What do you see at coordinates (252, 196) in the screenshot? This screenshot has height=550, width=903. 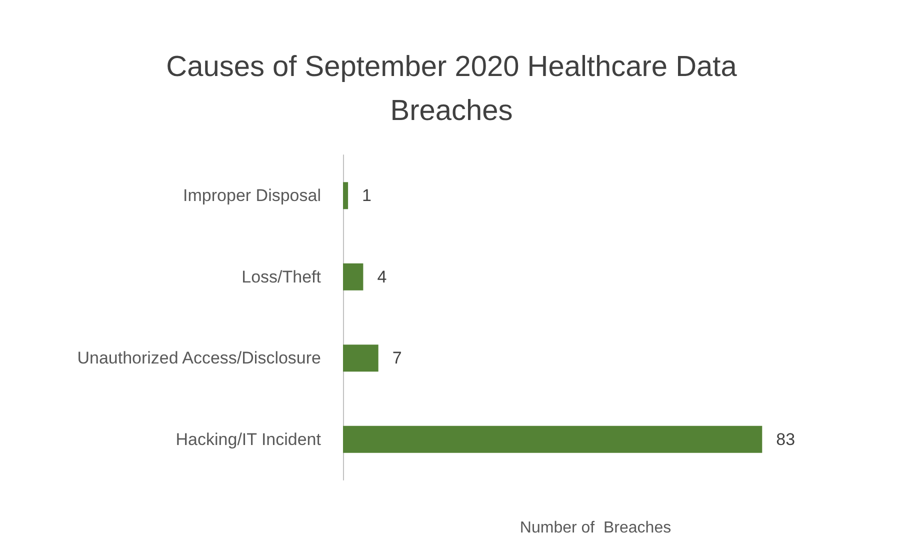 I see `y-tick-label: Improper Disposal` at bounding box center [252, 196].